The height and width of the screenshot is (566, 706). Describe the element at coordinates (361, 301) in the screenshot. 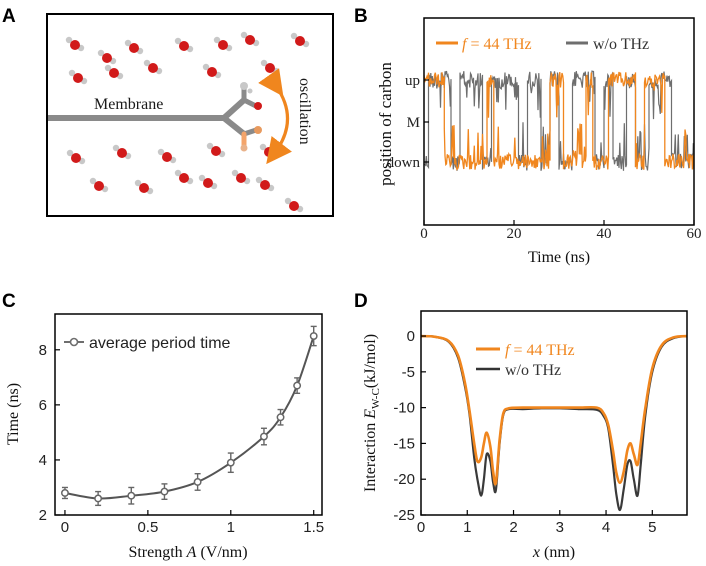

I see `panel-letter-d: D` at that location.